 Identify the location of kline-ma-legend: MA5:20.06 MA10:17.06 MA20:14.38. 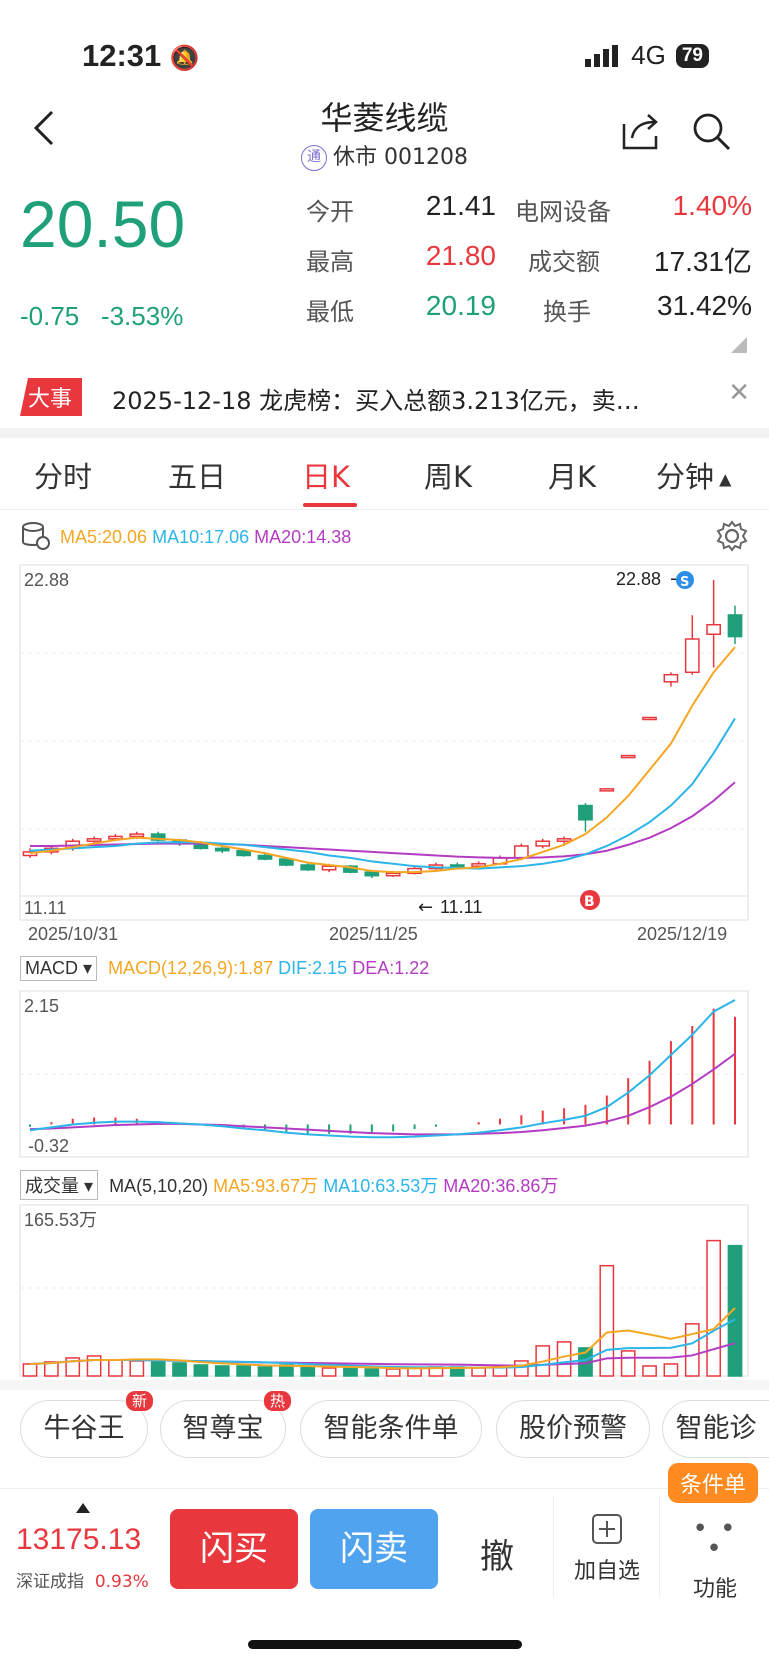
(205, 537).